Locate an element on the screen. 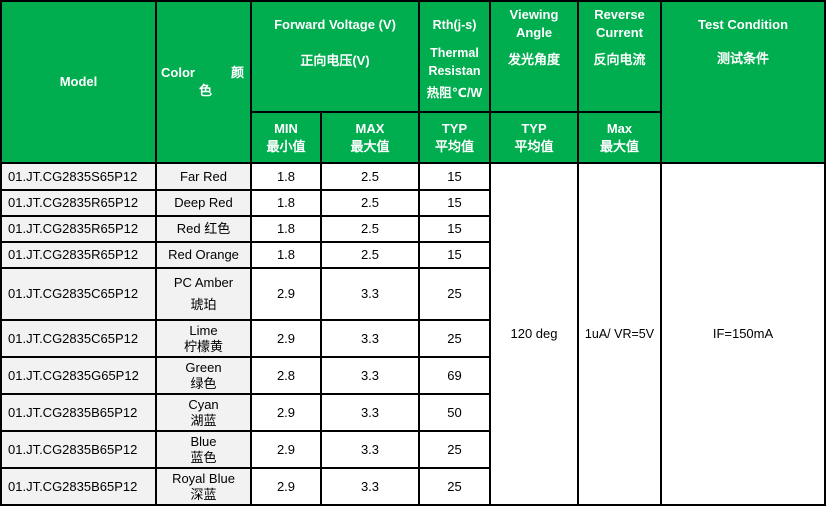 The image size is (826, 506). color-cell: Red 红色 is located at coordinates (203, 229).